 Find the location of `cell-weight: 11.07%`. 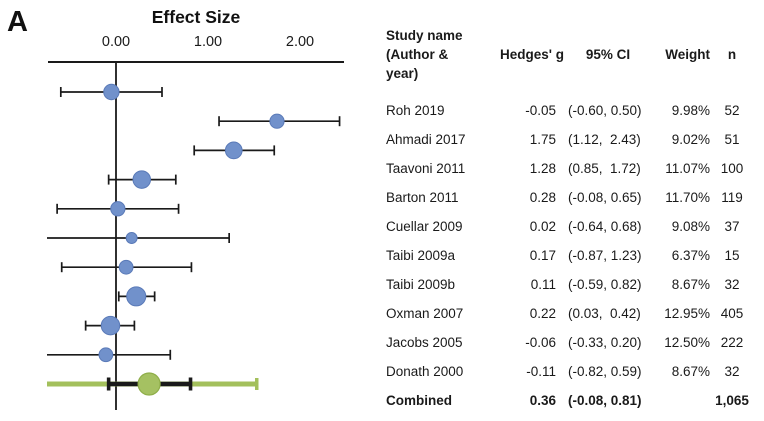

cell-weight: 11.07% is located at coordinates (687, 168).